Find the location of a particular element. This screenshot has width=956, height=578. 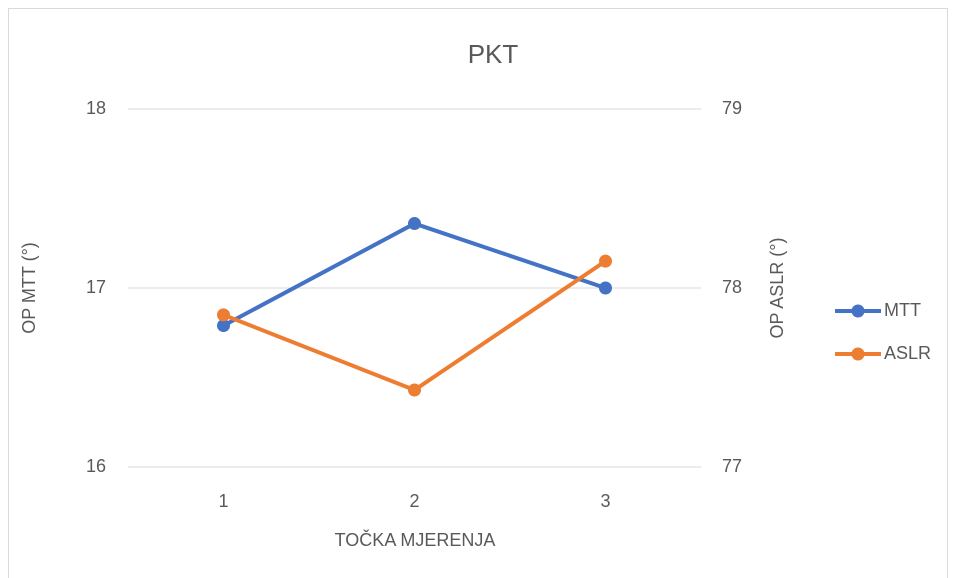

y-axis-label: OP MTT (°) is located at coordinates (29, 288).